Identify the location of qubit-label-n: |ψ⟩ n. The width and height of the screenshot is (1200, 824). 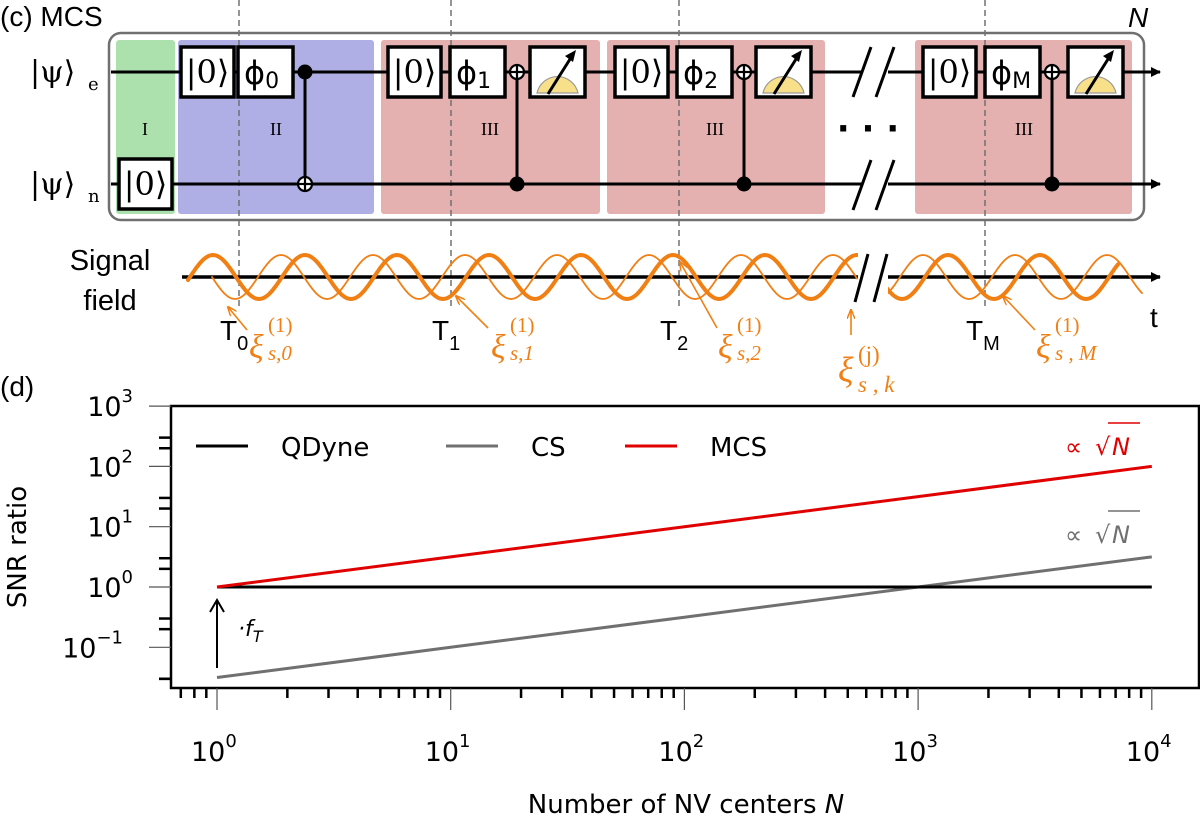
(65, 187).